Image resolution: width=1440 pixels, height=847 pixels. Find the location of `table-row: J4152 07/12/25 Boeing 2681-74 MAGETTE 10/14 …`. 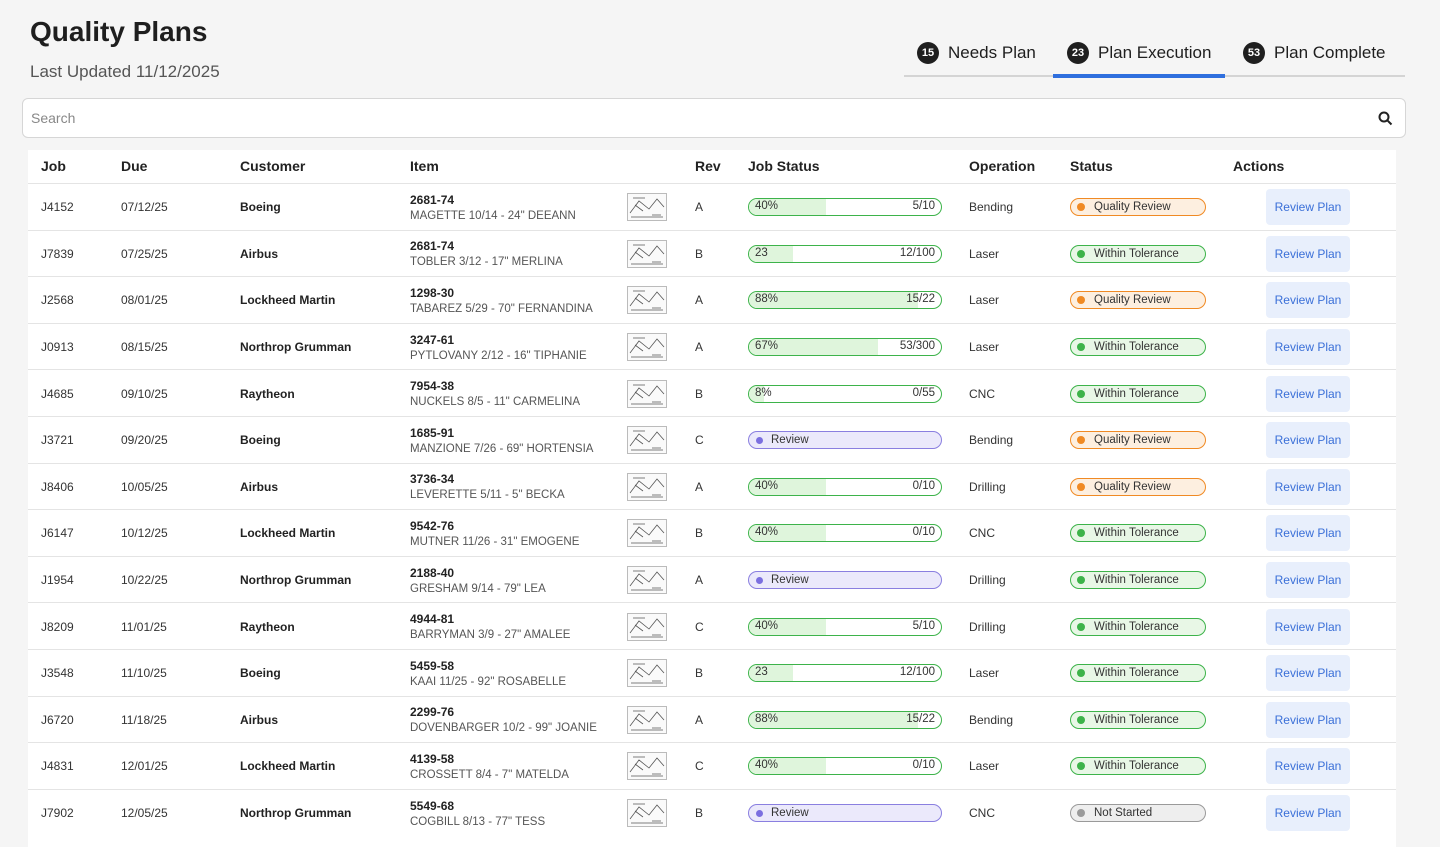

table-row: J4152 07/12/25 Boeing 2681-74 MAGETTE 10/14 … is located at coordinates (712, 207).